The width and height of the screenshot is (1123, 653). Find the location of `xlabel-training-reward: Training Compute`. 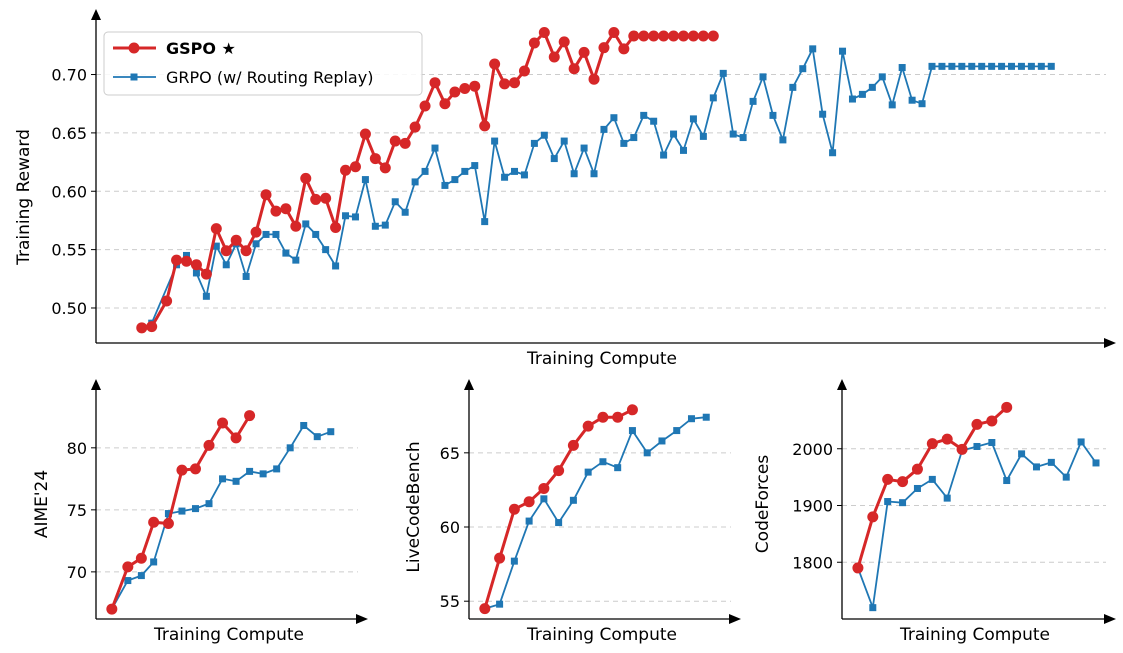

xlabel-training-reward: Training Compute is located at coordinates (601, 359).